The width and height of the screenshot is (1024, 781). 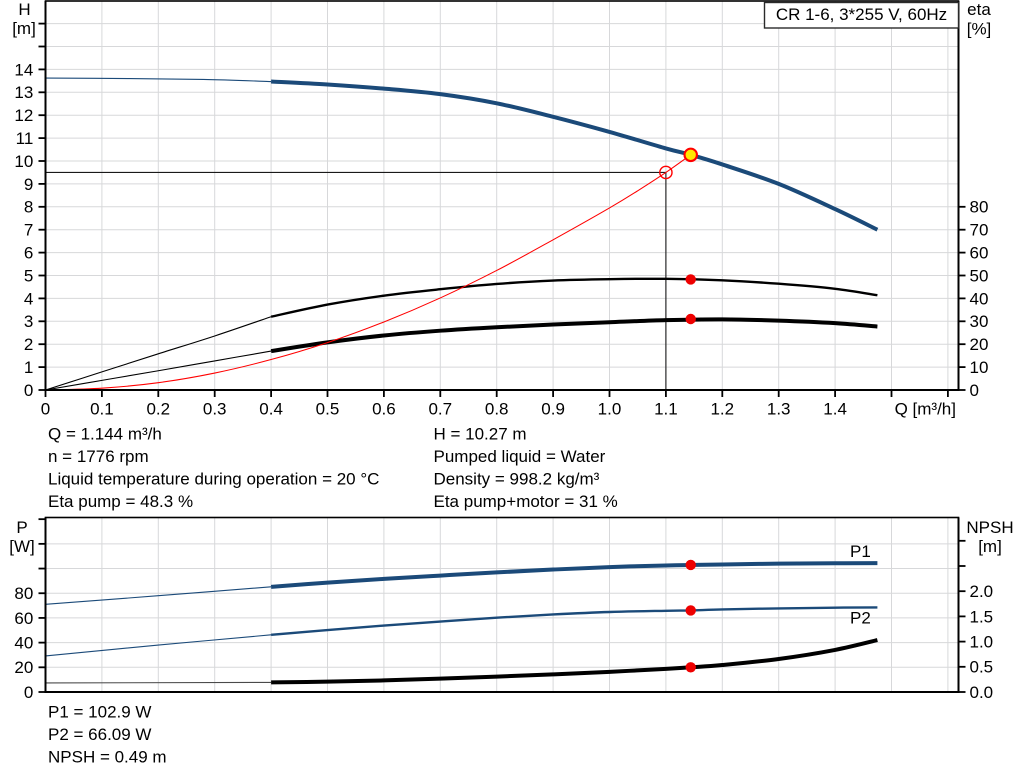 I want to click on right-tick-label: 10, so click(x=979, y=367).